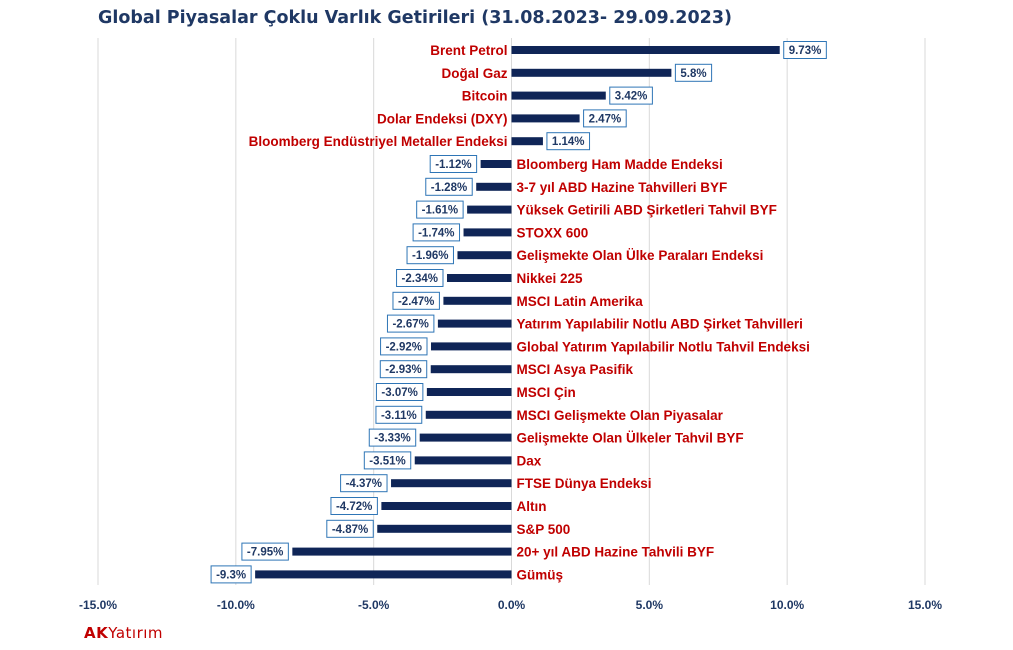 The height and width of the screenshot is (650, 1013). What do you see at coordinates (546, 392) in the screenshot?
I see `category-label: MSCI Çin` at bounding box center [546, 392].